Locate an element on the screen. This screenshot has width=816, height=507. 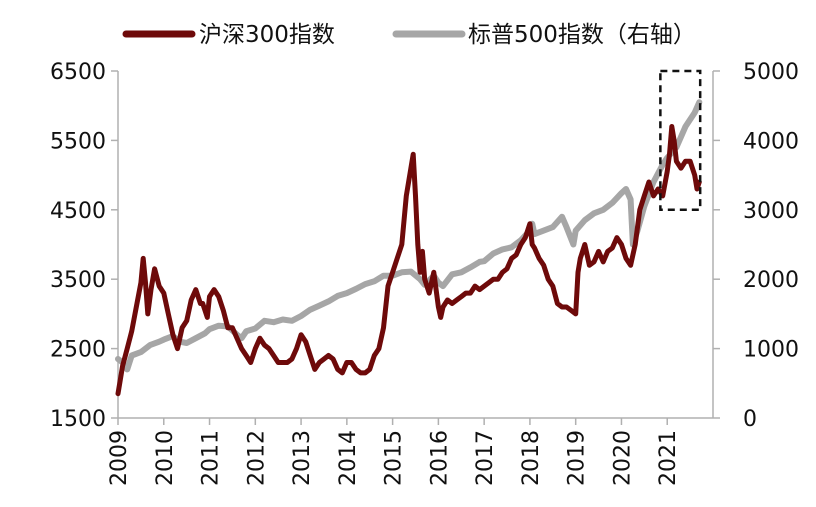
y-left-tick-label: 1500 is located at coordinates (78, 419).